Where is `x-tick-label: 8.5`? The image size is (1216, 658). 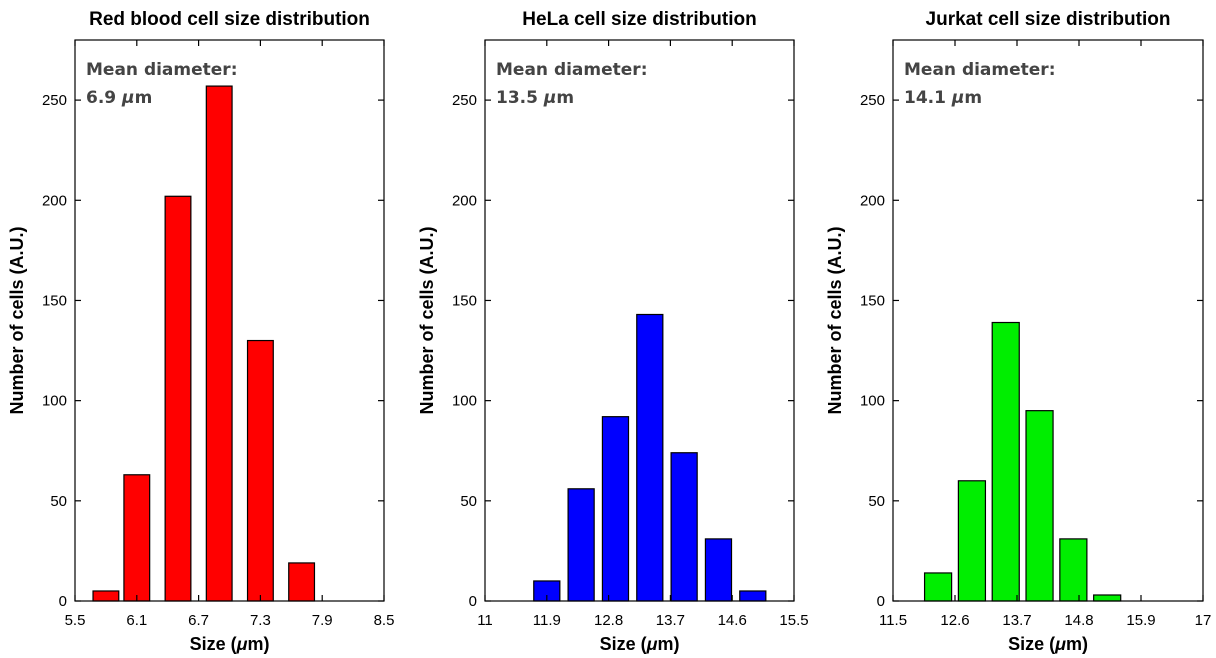 x-tick-label: 8.5 is located at coordinates (384, 620).